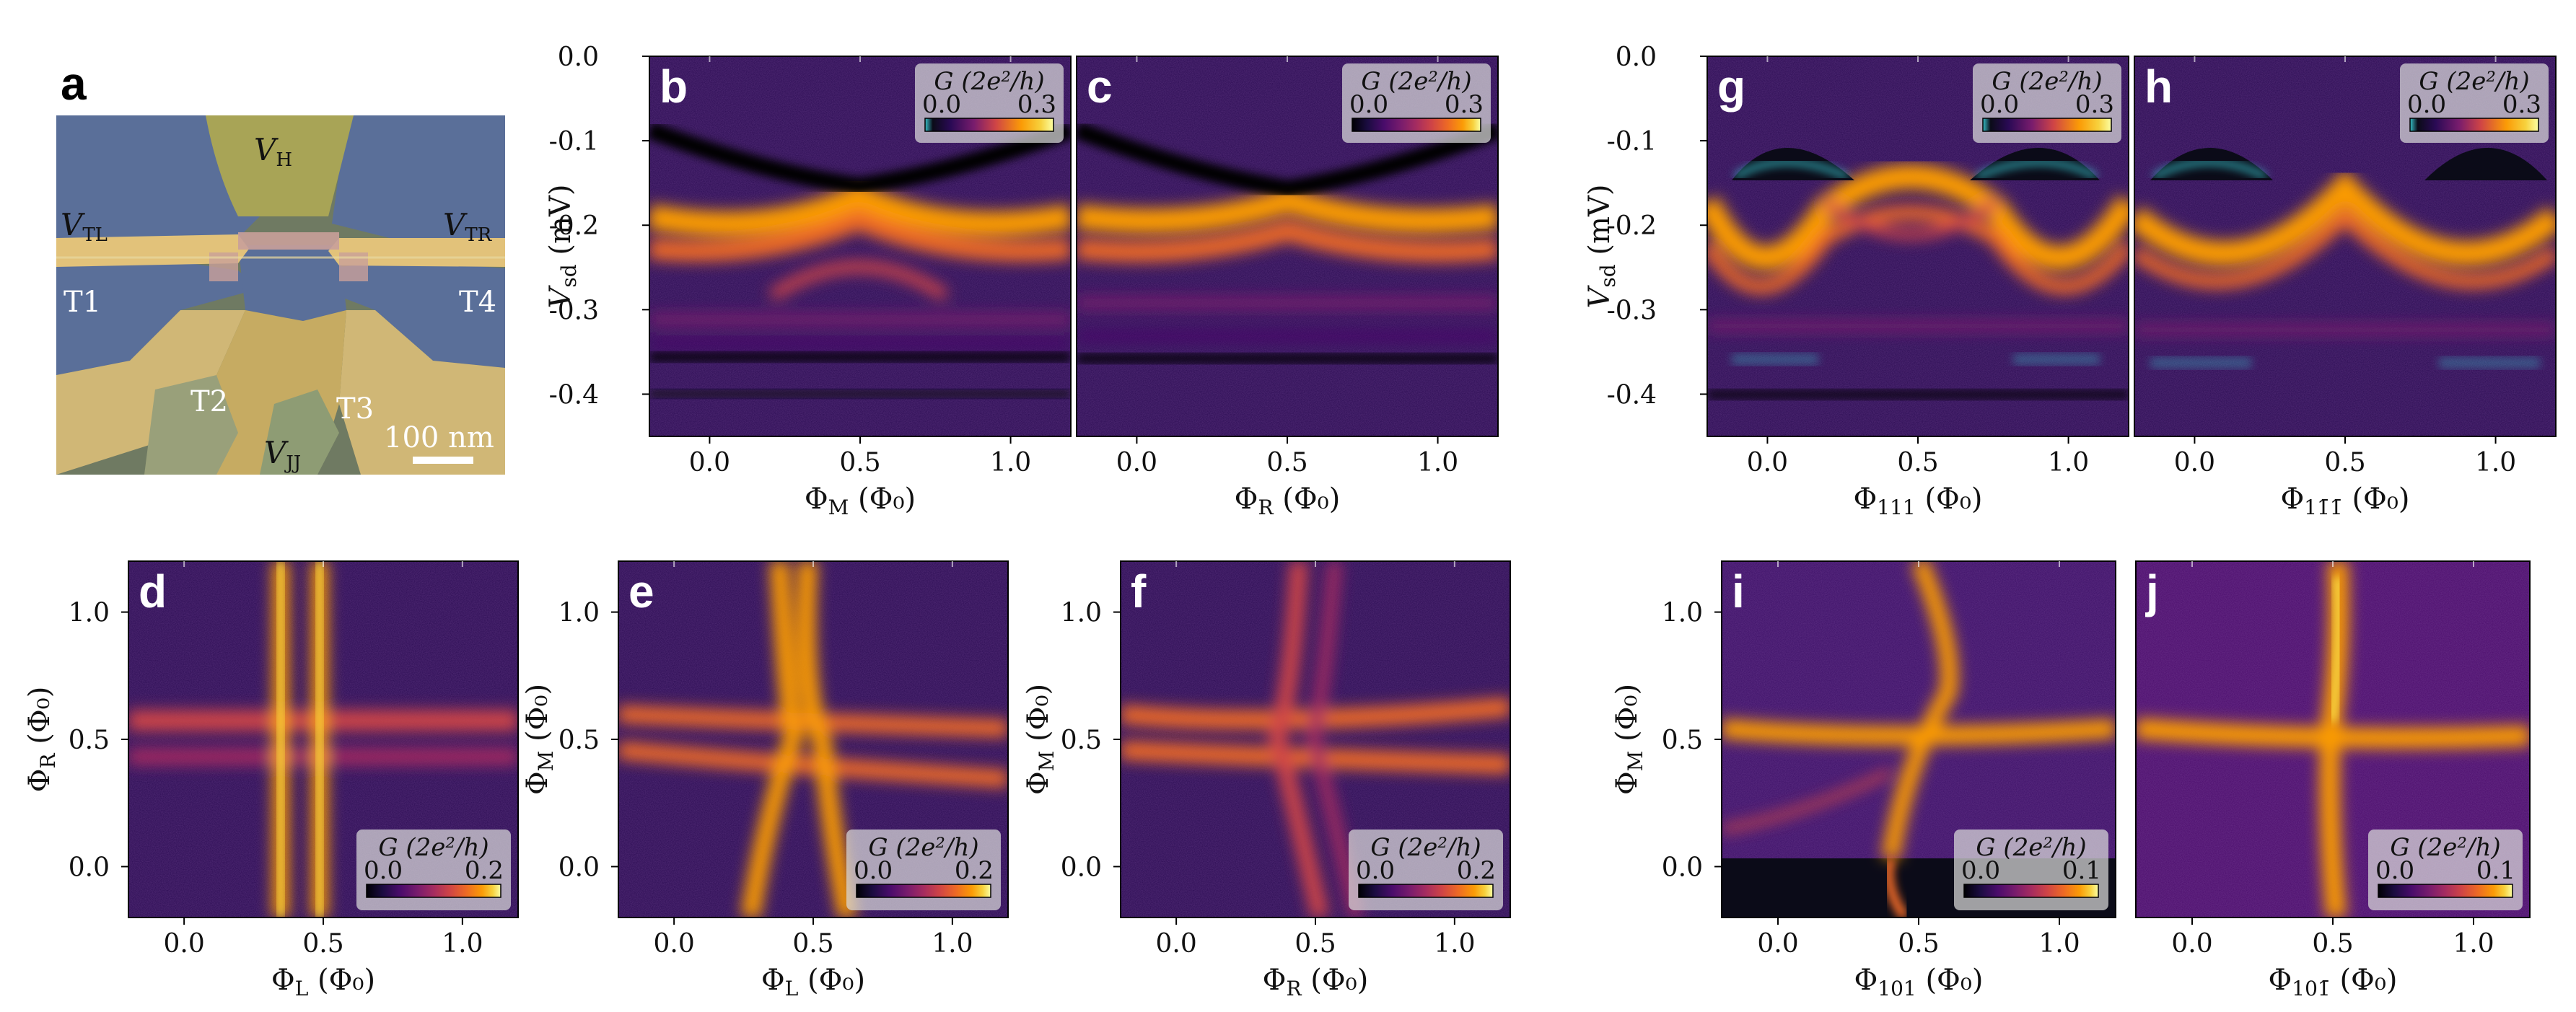  Describe the element at coordinates (1100, 87) in the screenshot. I see `panel-letter-c: c` at that location.